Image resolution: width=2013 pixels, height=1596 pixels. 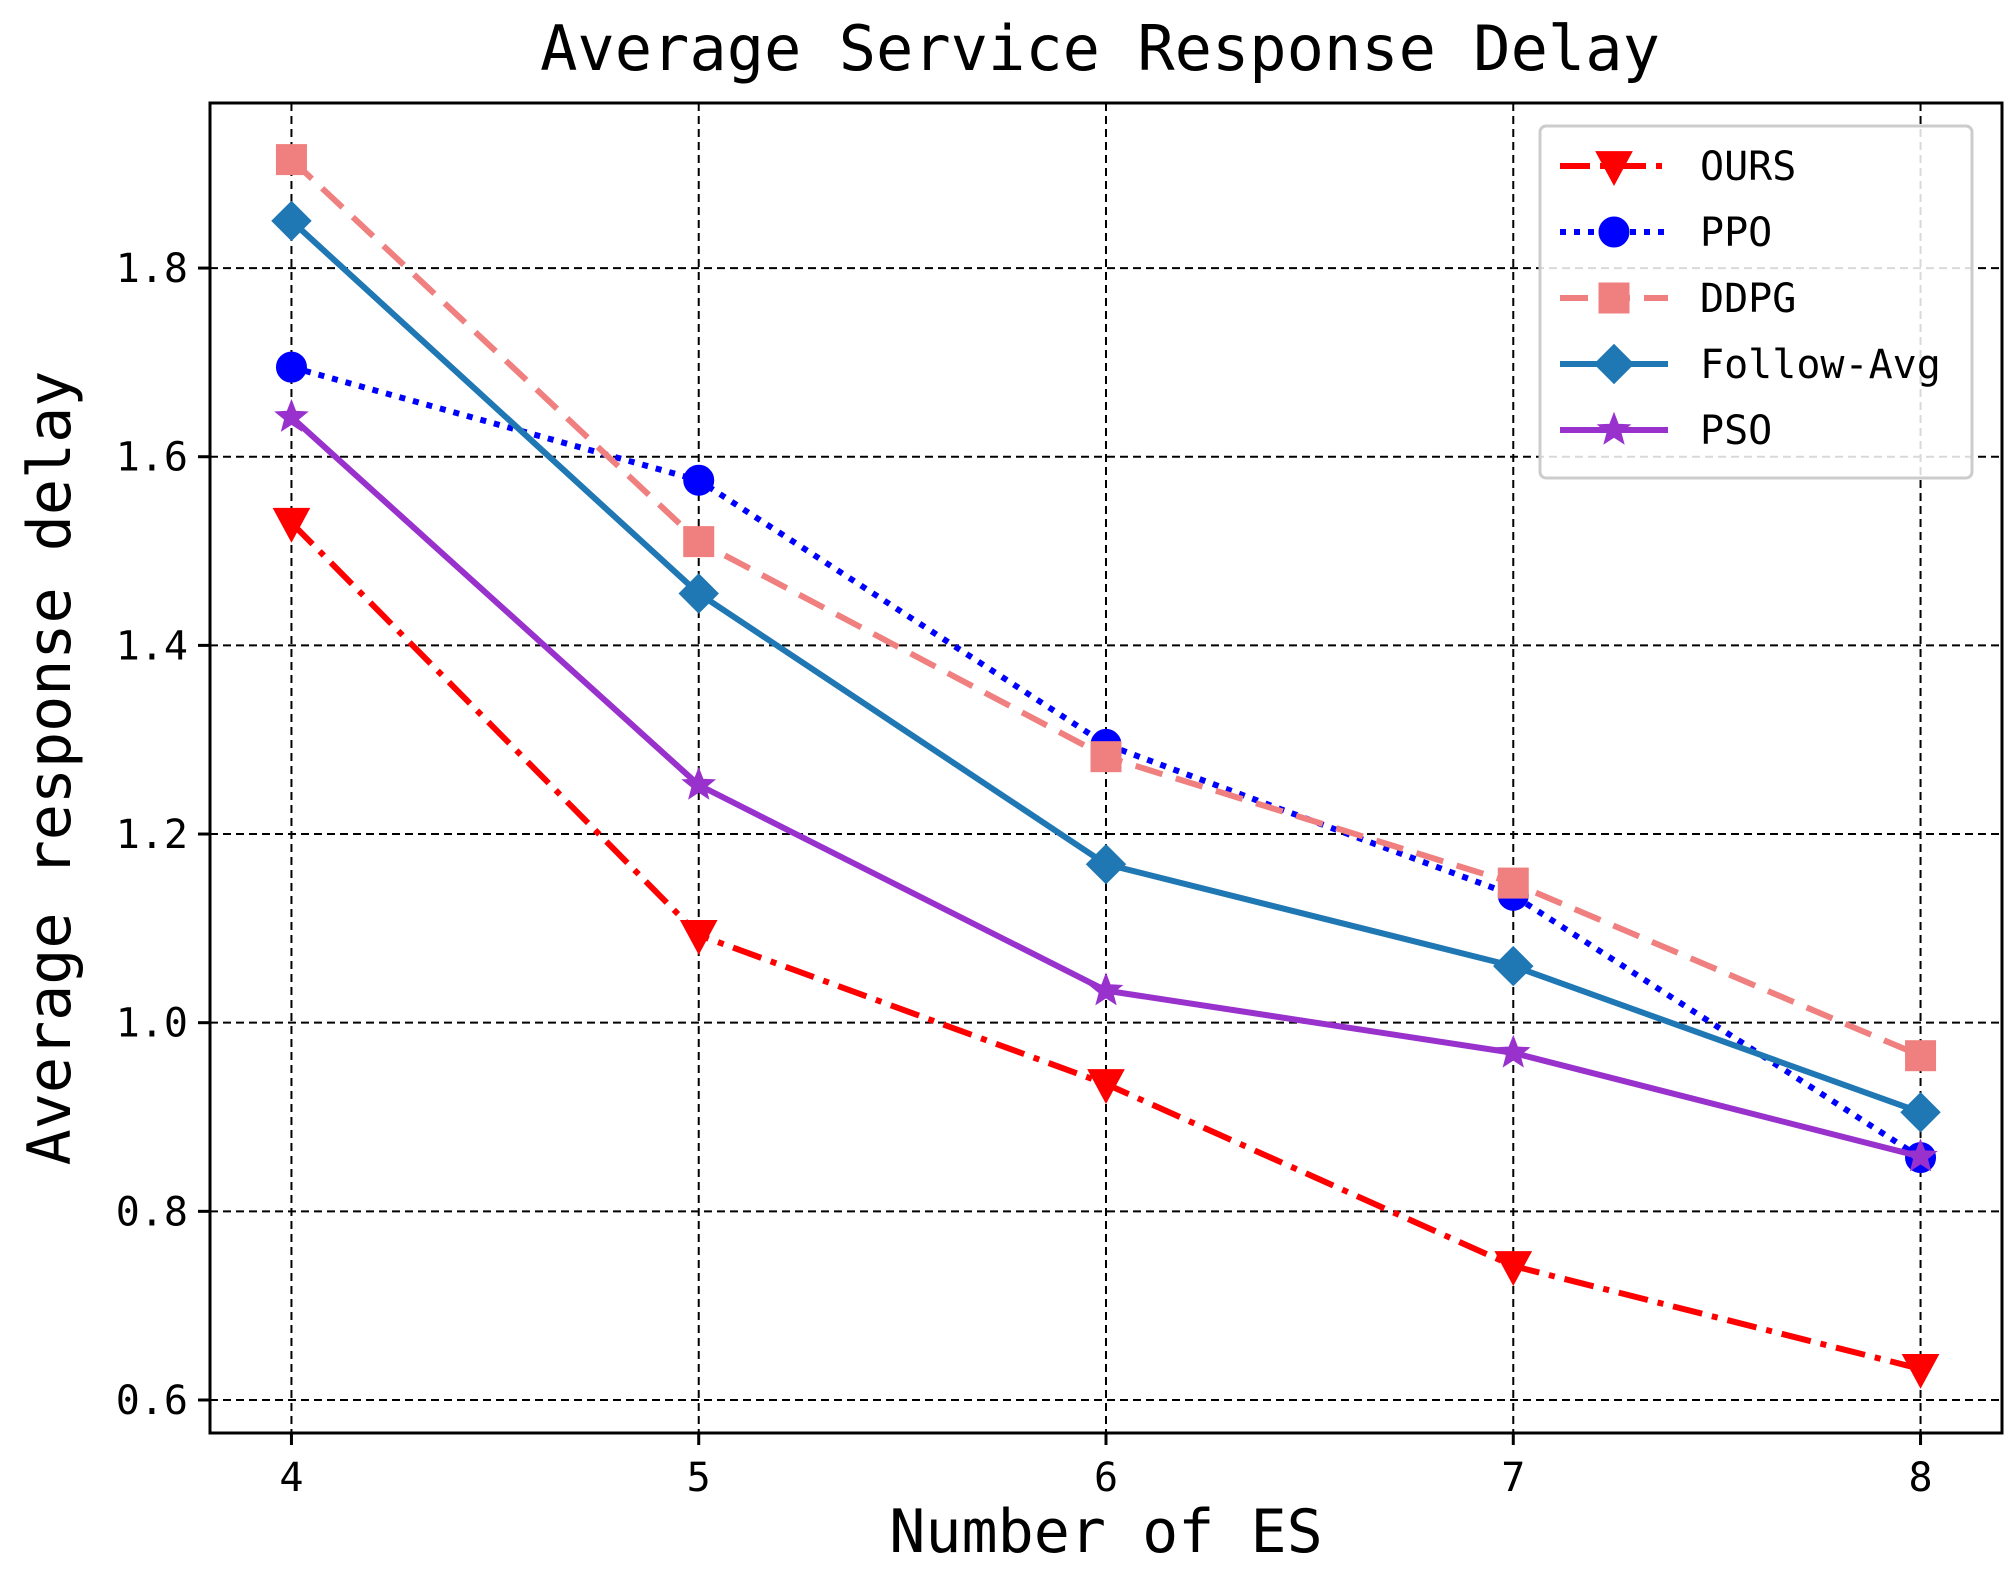 What do you see at coordinates (1920, 1478) in the screenshot?
I see `x-tick-label: 8` at bounding box center [1920, 1478].